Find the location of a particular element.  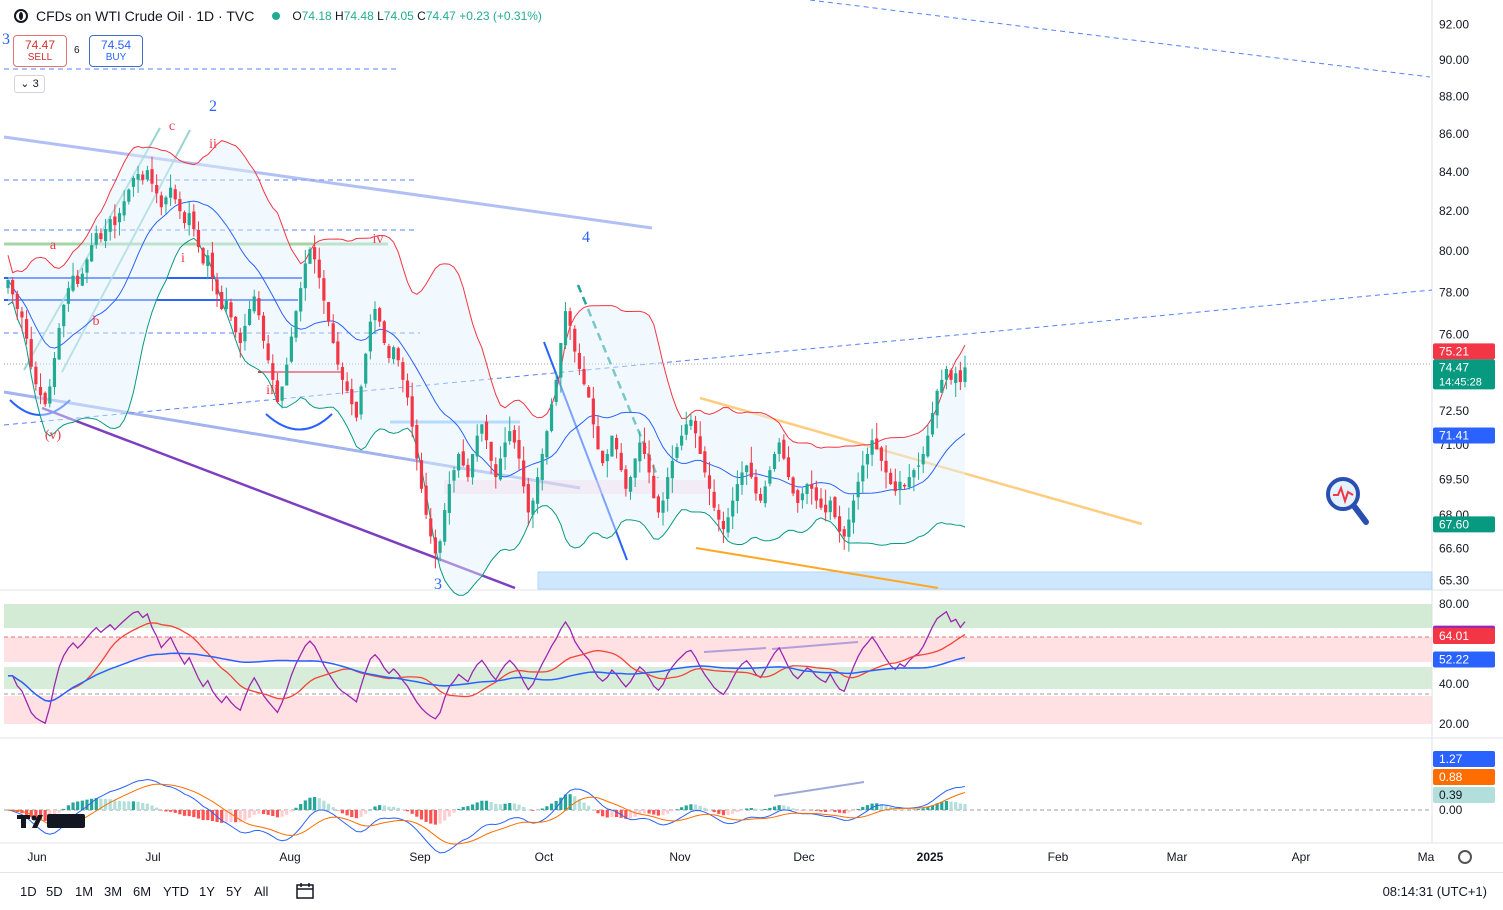

demand-zone is located at coordinates (985, 580).